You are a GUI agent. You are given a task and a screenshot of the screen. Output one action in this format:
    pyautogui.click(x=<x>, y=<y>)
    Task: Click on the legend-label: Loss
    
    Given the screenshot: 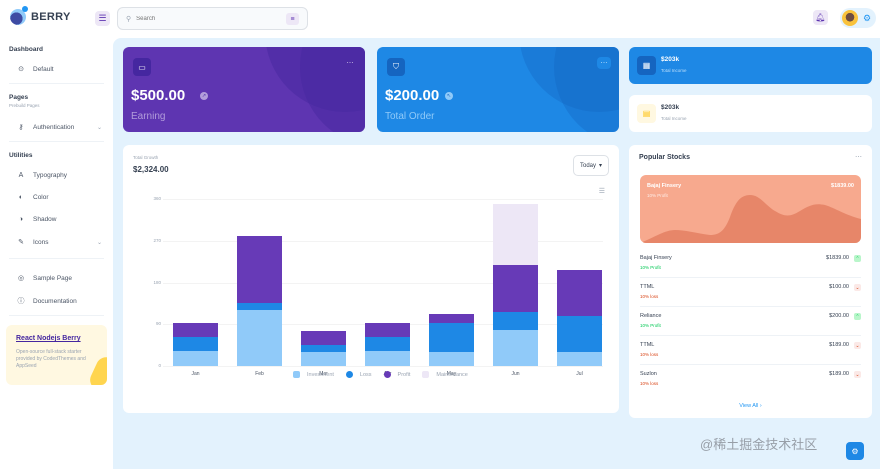 What is the action you would take?
    pyautogui.click(x=365, y=374)
    